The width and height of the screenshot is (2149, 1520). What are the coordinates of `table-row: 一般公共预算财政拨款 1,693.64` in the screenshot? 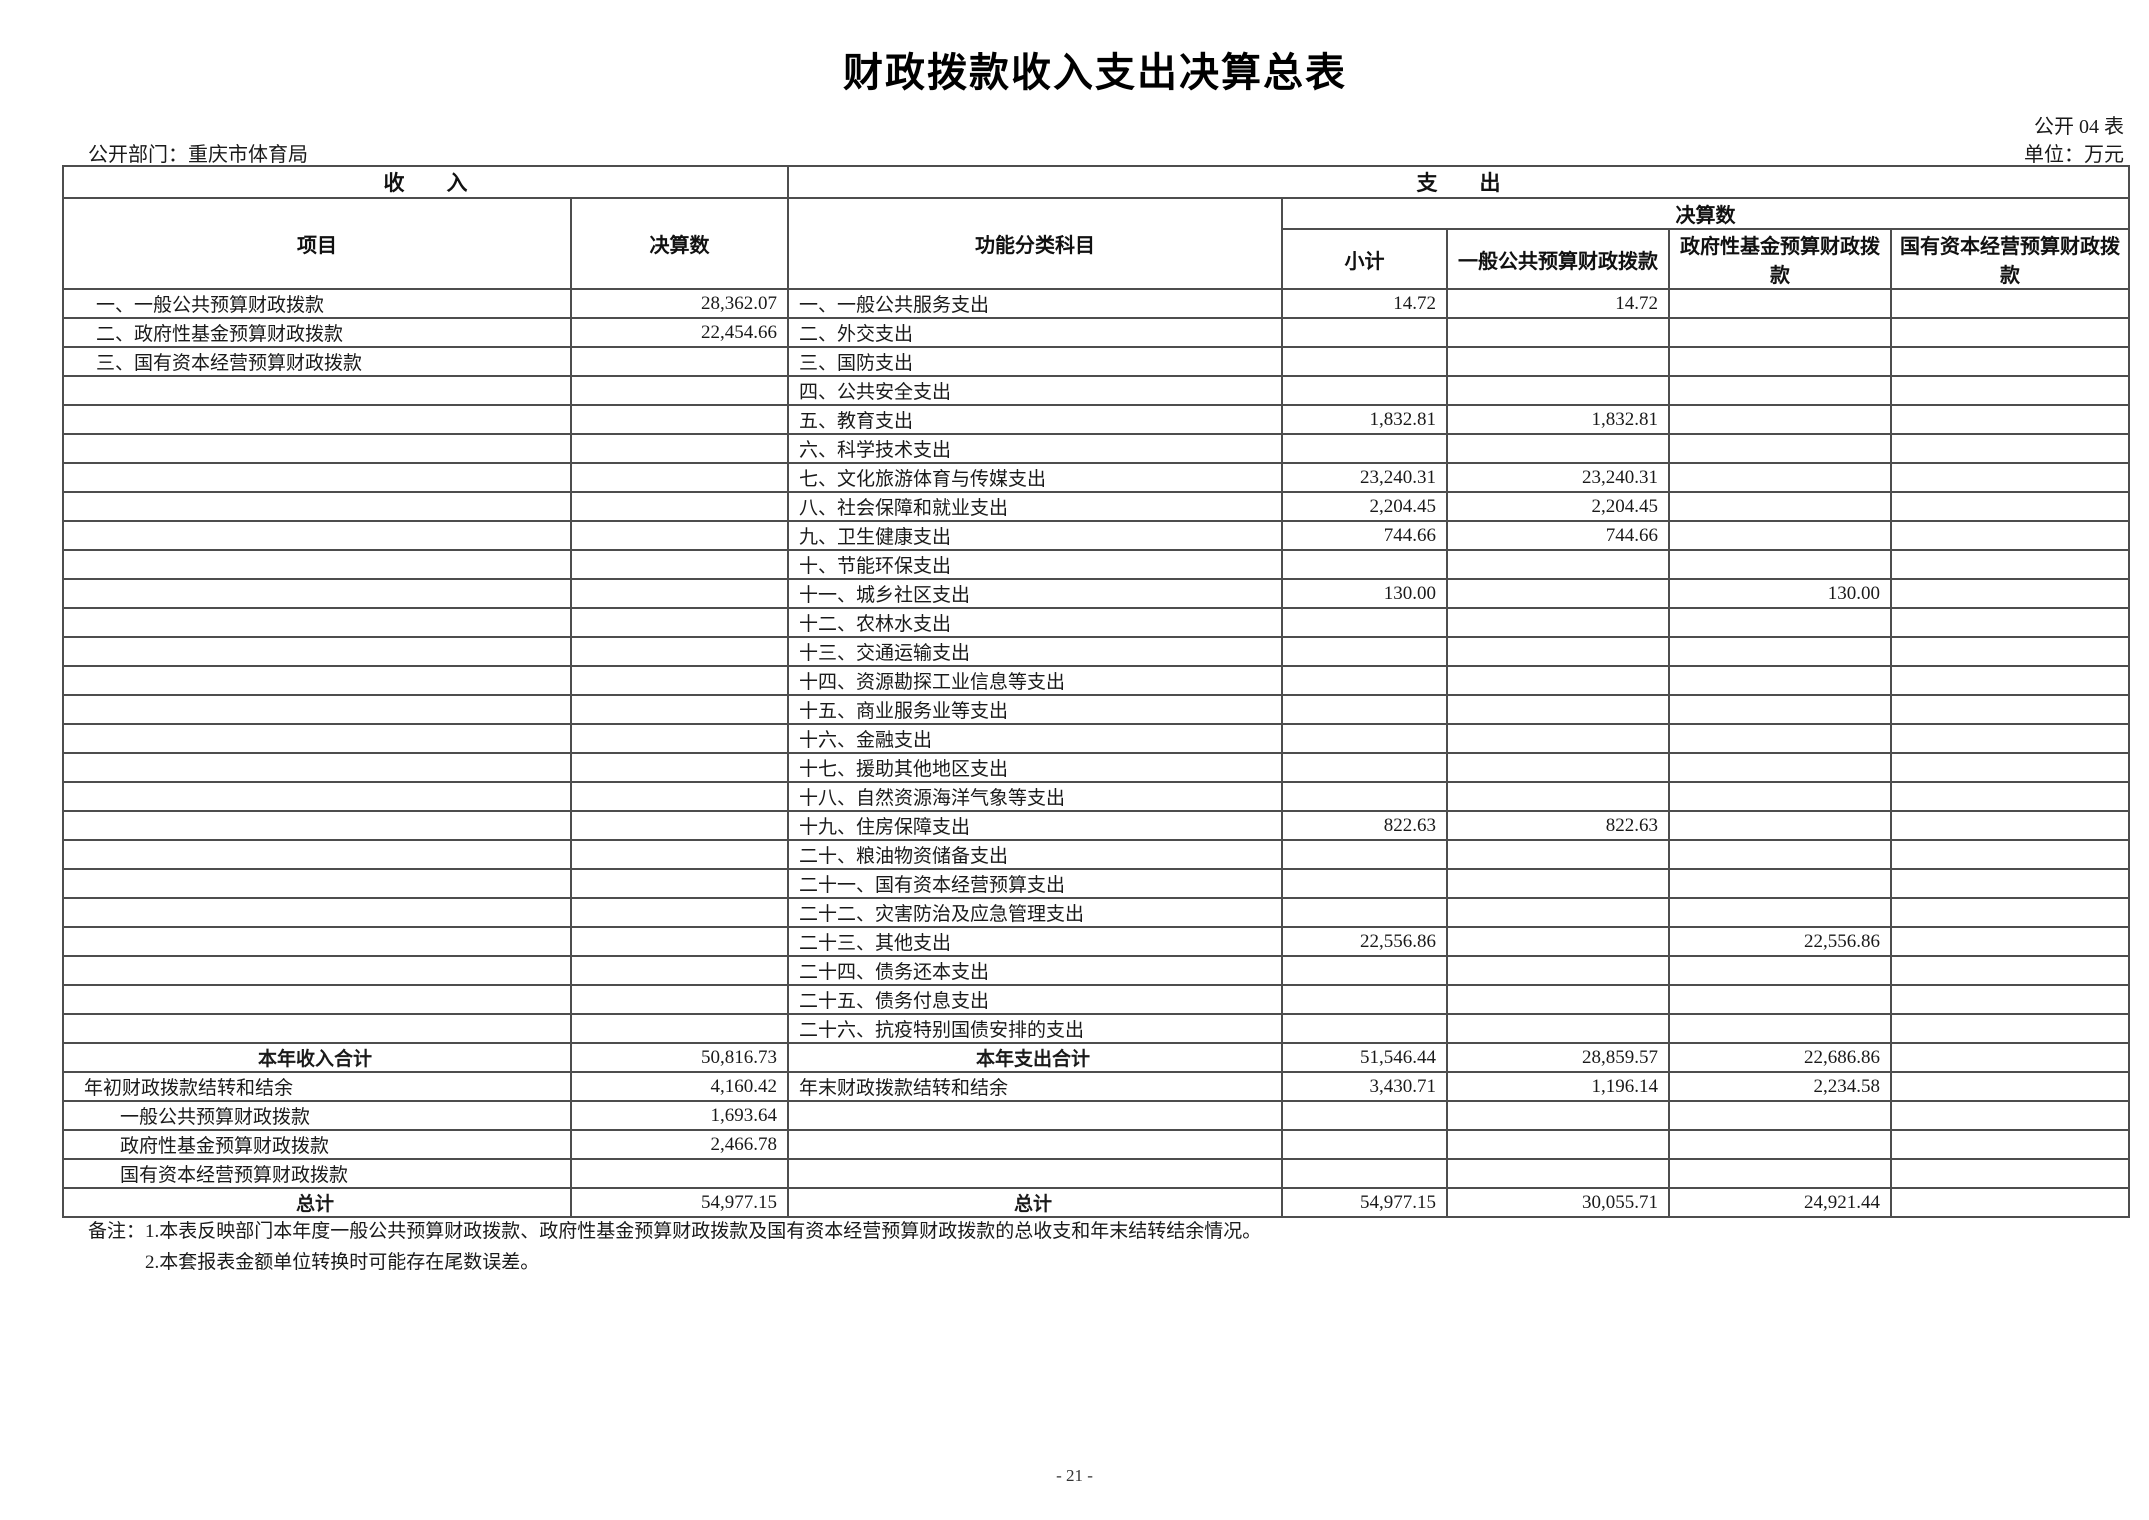 It's located at (1096, 1115).